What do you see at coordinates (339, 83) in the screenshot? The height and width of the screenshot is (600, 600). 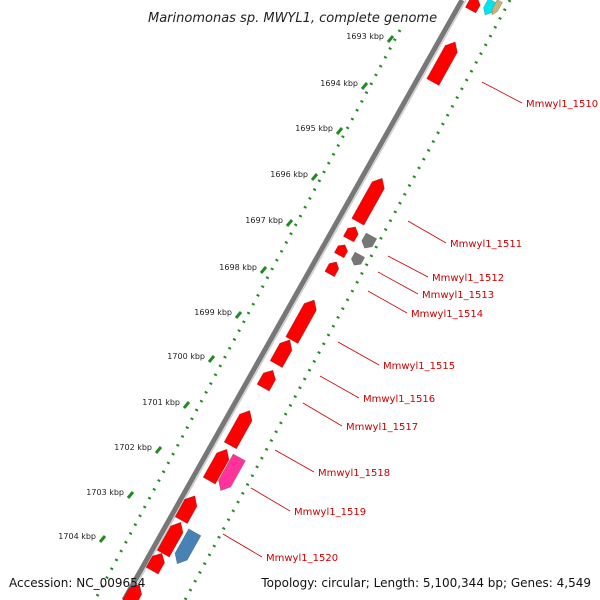 I see `tick-label: 1694 kbp` at bounding box center [339, 83].